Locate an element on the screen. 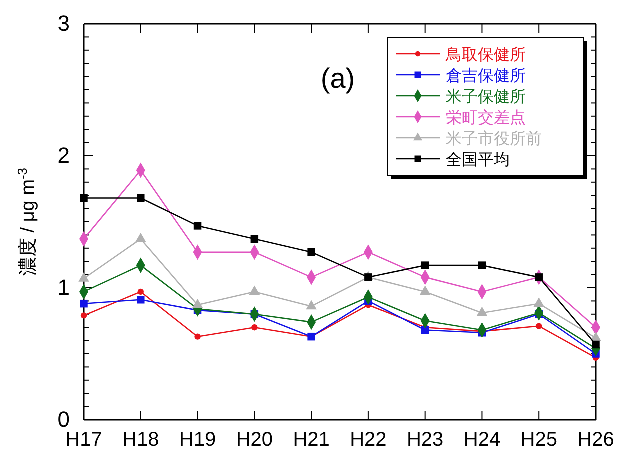 This screenshot has width=621, height=459. legend-label: 全国平均 is located at coordinates (478, 160).